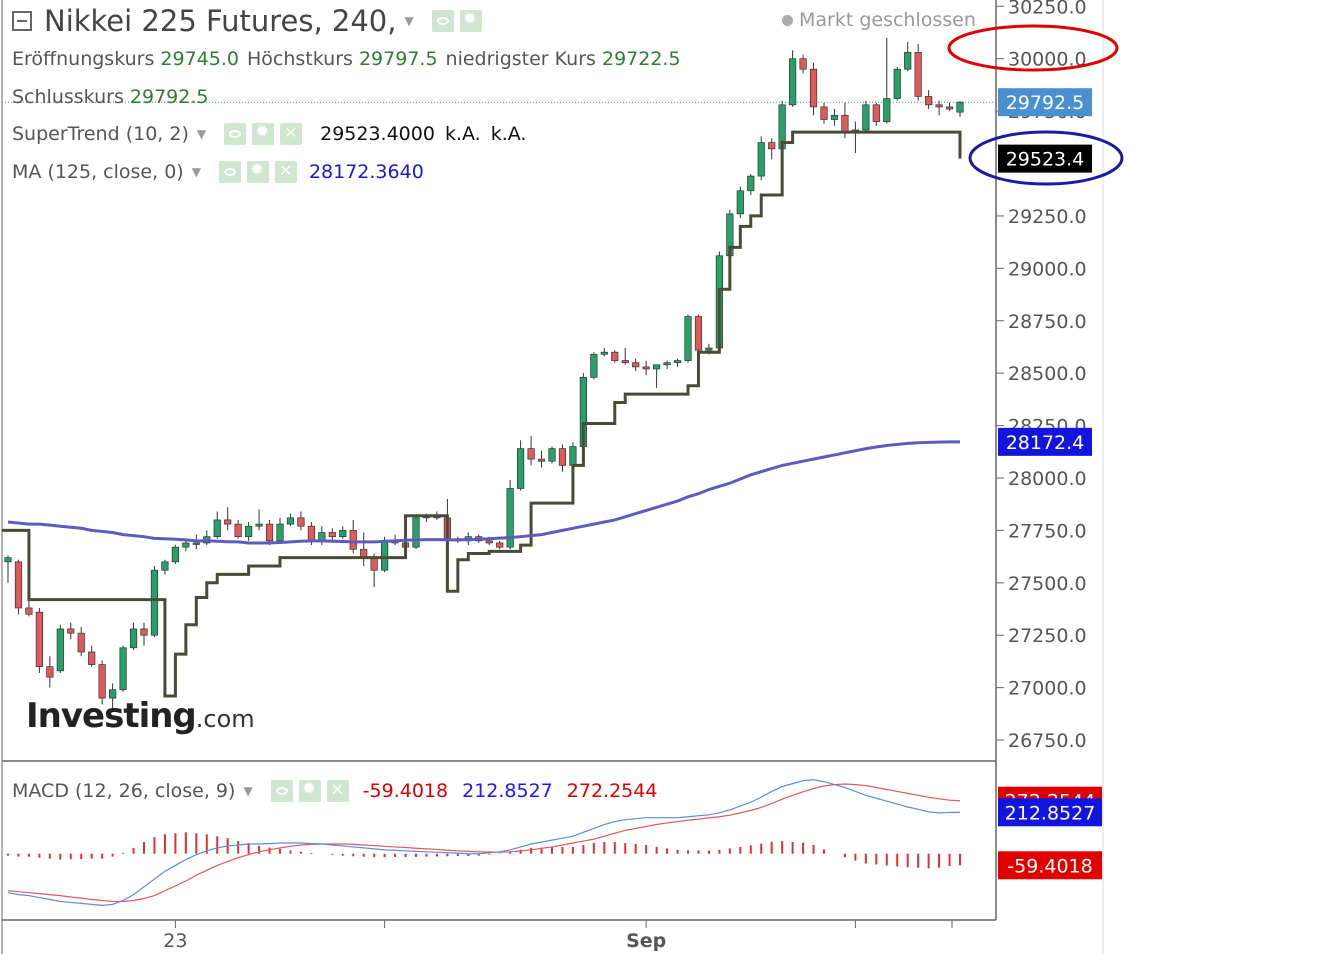 This screenshot has height=954, width=1330. What do you see at coordinates (646, 941) in the screenshot?
I see `x-tick-label: Sep` at bounding box center [646, 941].